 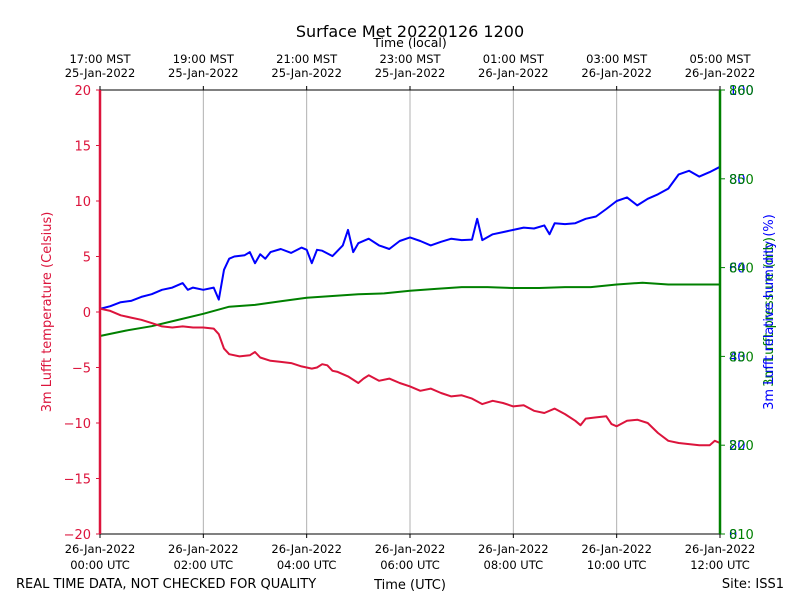 I want to click on pressure-tick-label: 860, so click(x=741, y=91).